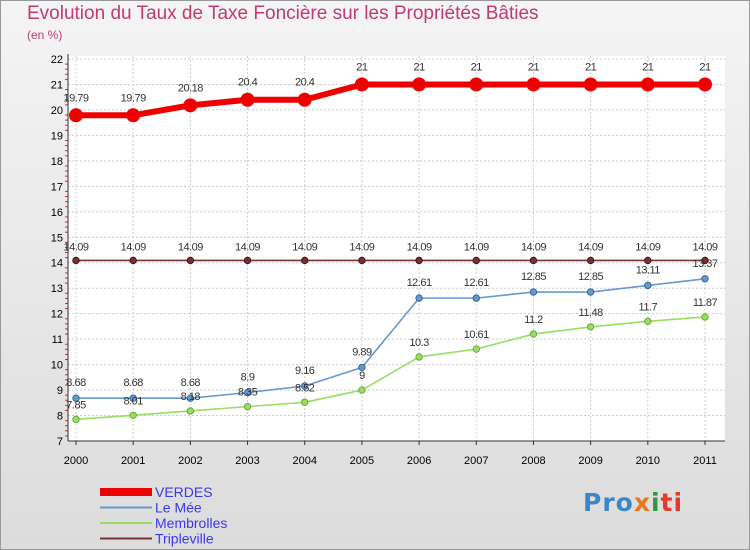 The image size is (750, 550). Describe the element at coordinates (57, 60) in the screenshot. I see `y-tick-label: 22` at that location.